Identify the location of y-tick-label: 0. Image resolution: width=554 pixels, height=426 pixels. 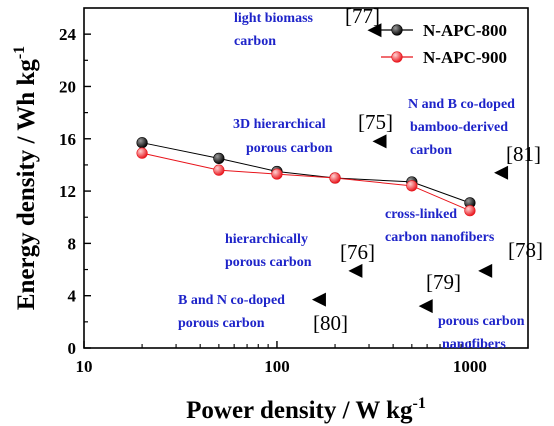
(72, 348).